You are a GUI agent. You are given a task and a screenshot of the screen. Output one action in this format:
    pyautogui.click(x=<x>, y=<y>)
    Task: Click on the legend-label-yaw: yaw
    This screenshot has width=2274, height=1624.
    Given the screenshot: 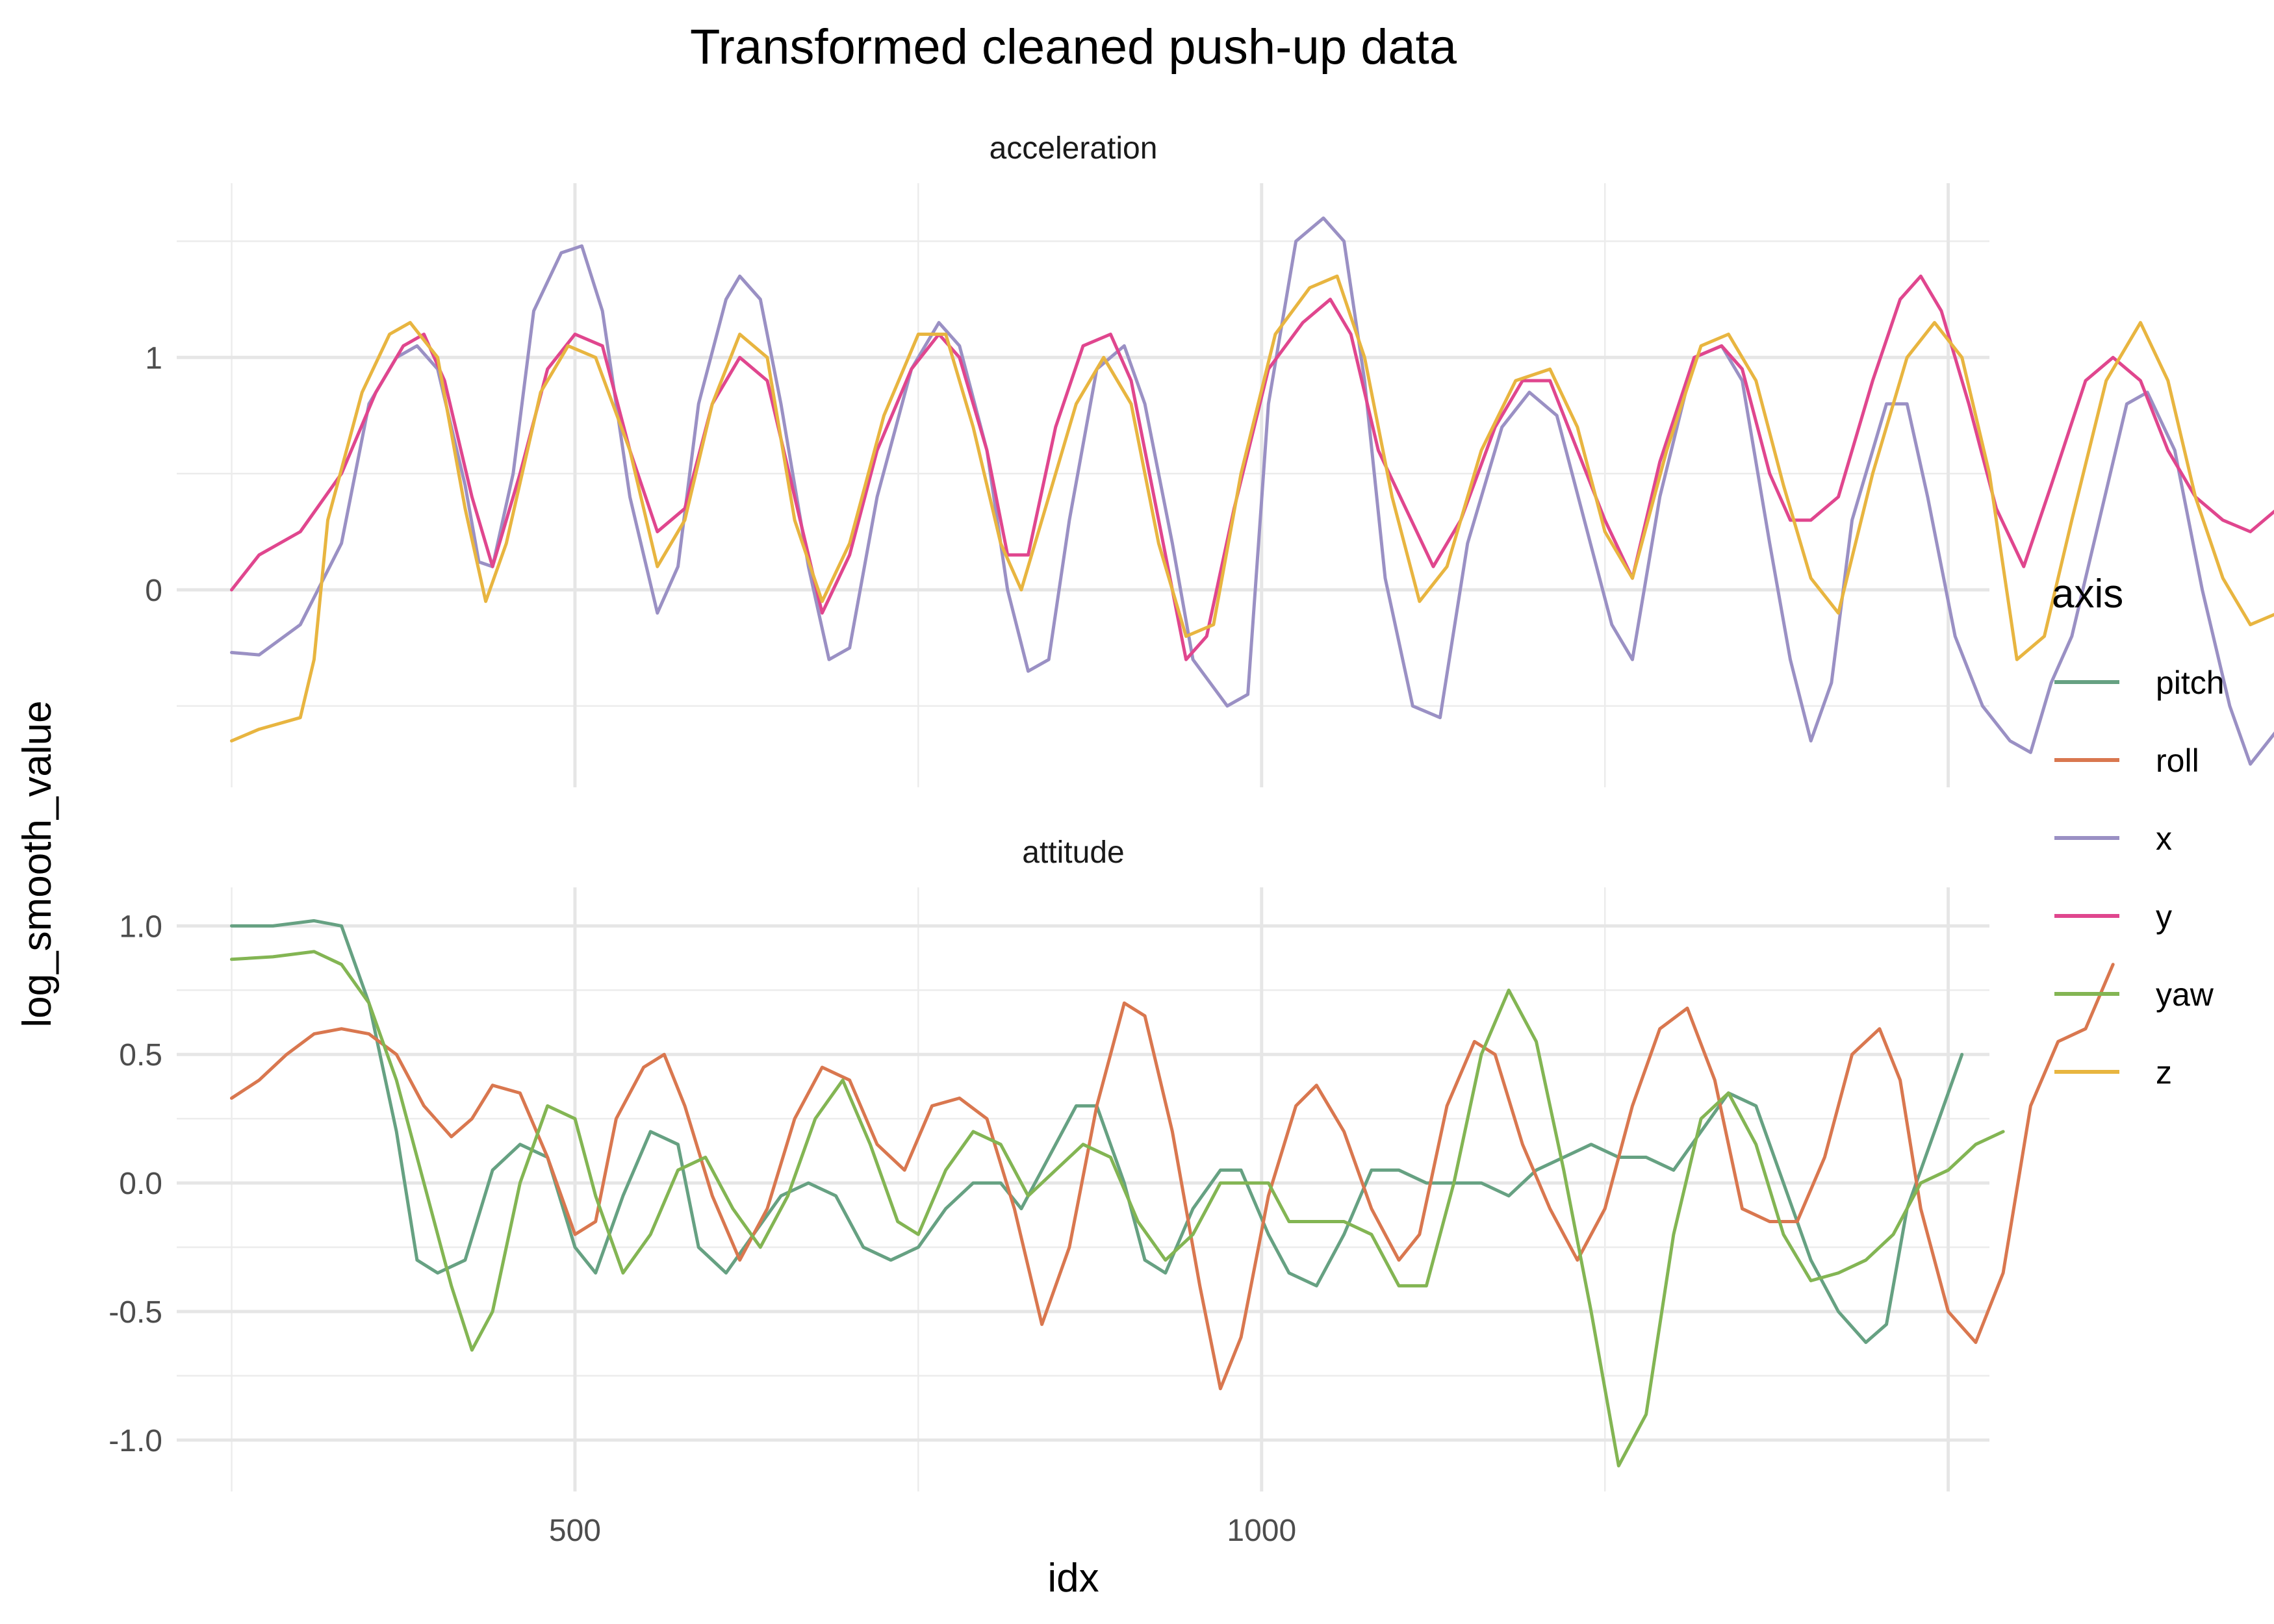 What is the action you would take?
    pyautogui.click(x=2185, y=994)
    